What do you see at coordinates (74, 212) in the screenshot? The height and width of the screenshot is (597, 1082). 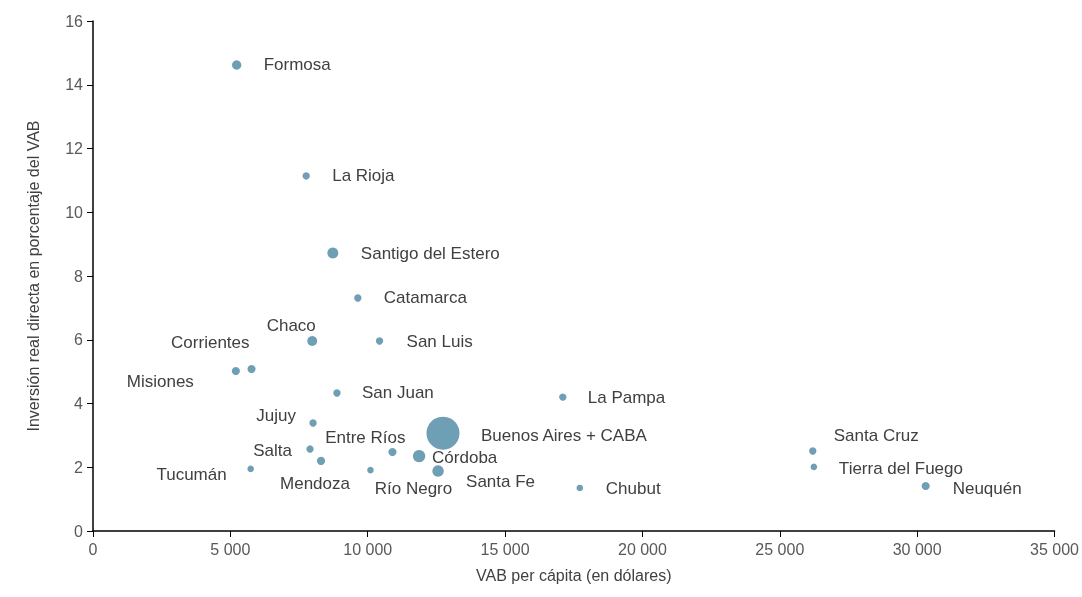 I see `y-tick-label: 10` at bounding box center [74, 212].